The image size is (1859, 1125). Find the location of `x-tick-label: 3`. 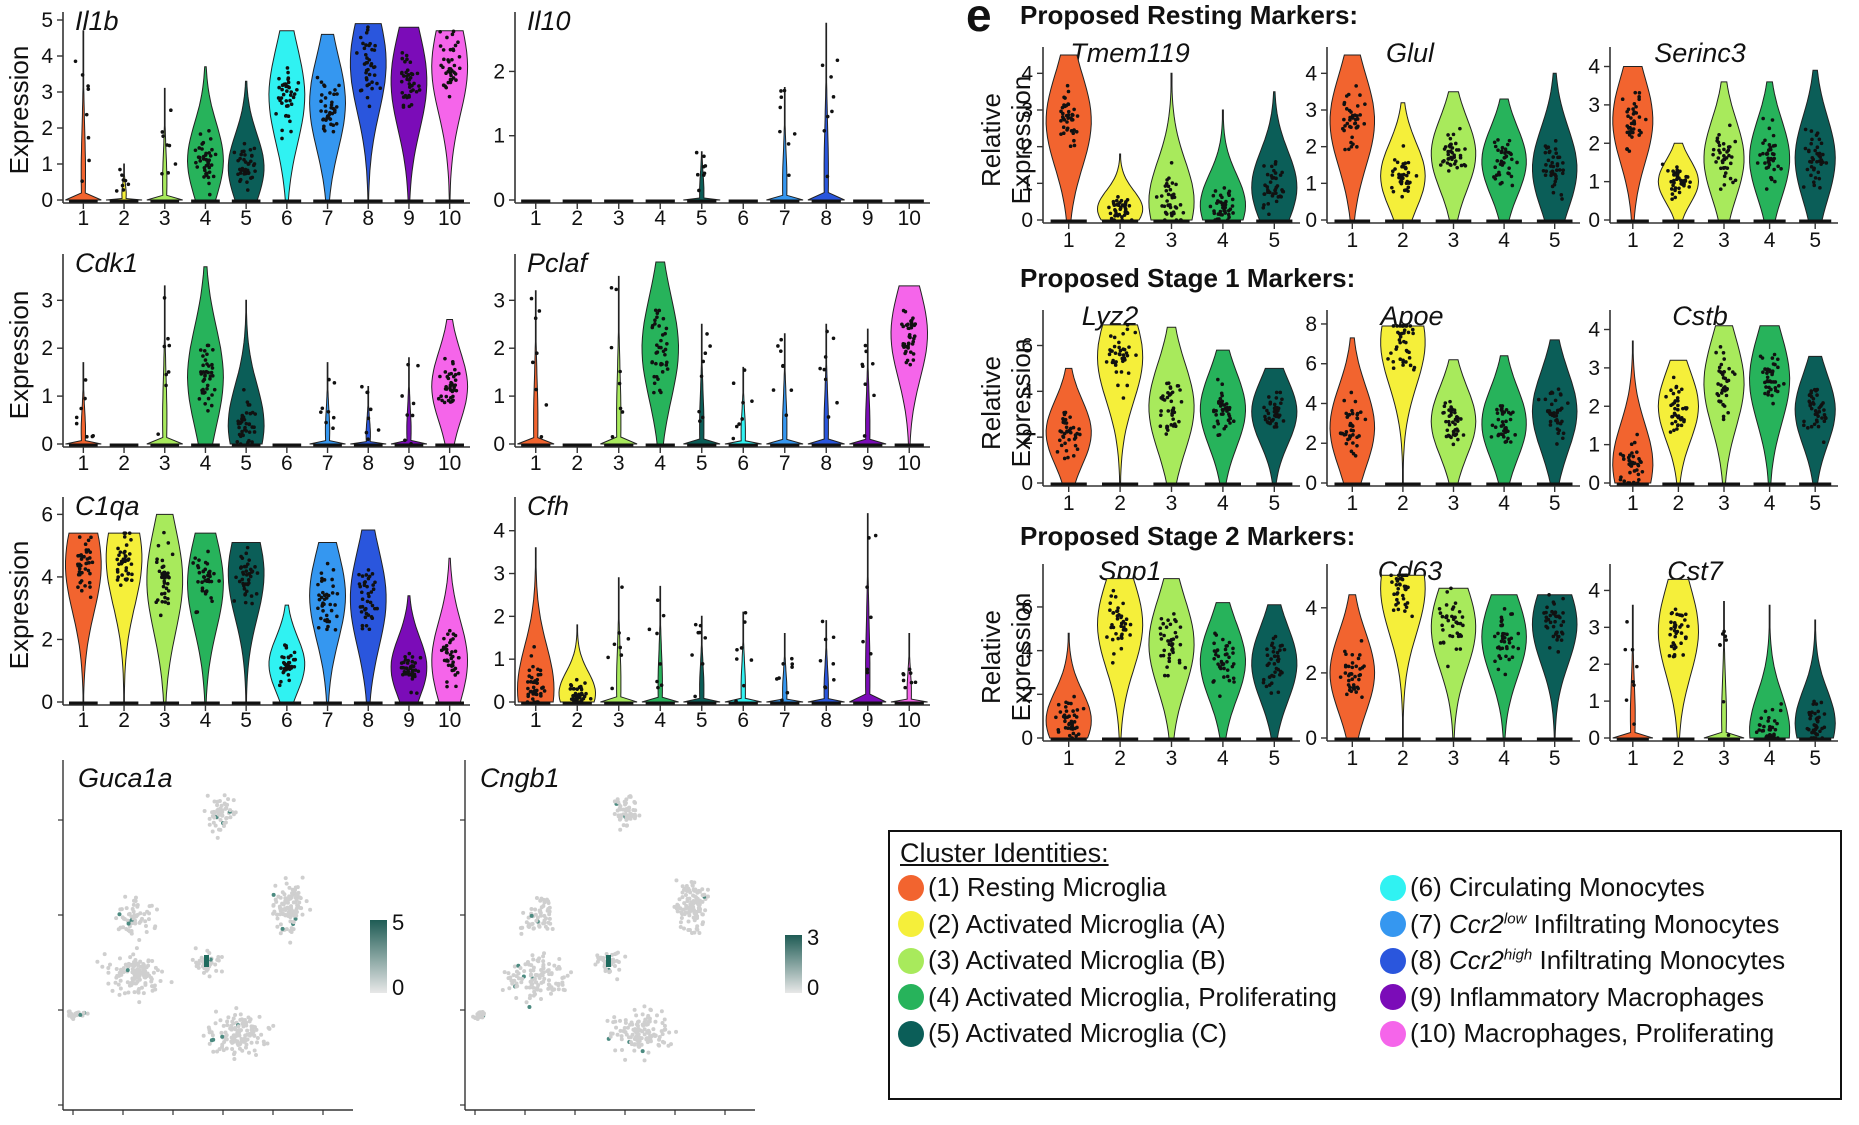

x-tick-label: 3 is located at coordinates (619, 720).